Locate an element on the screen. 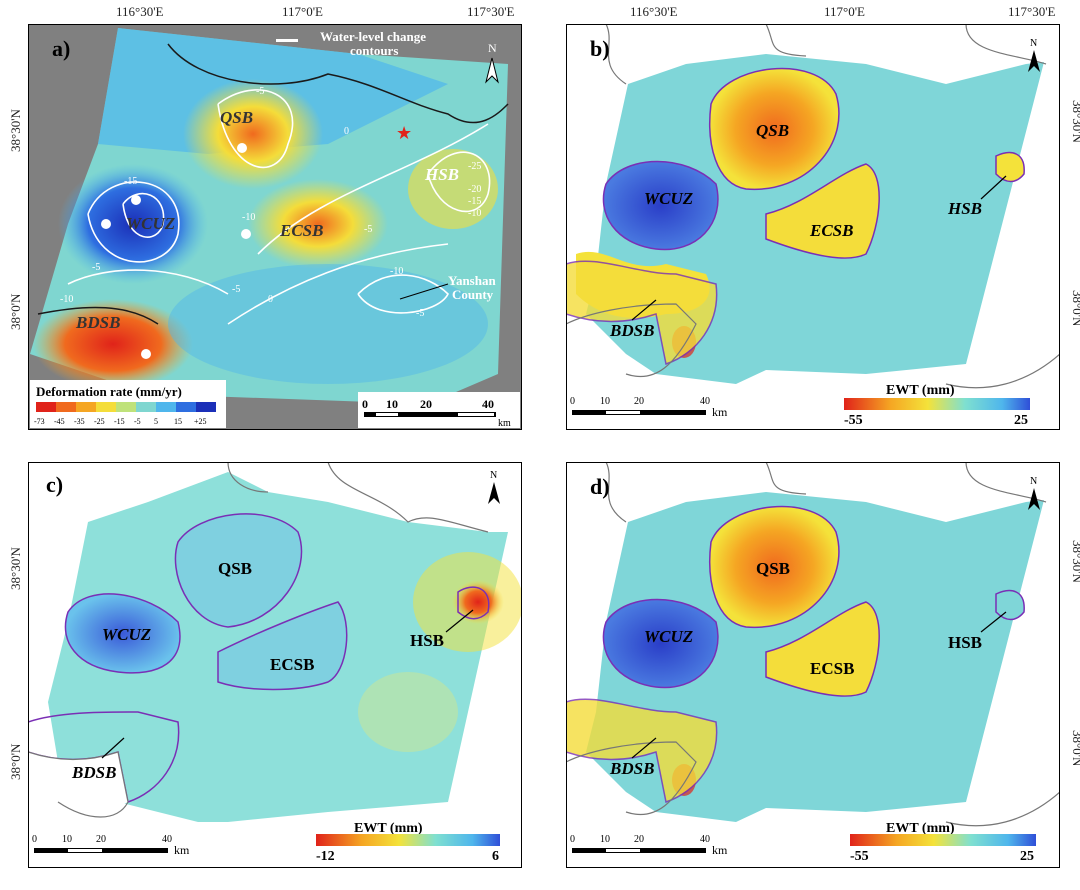  pointer-bdsb is located at coordinates (113, 748).